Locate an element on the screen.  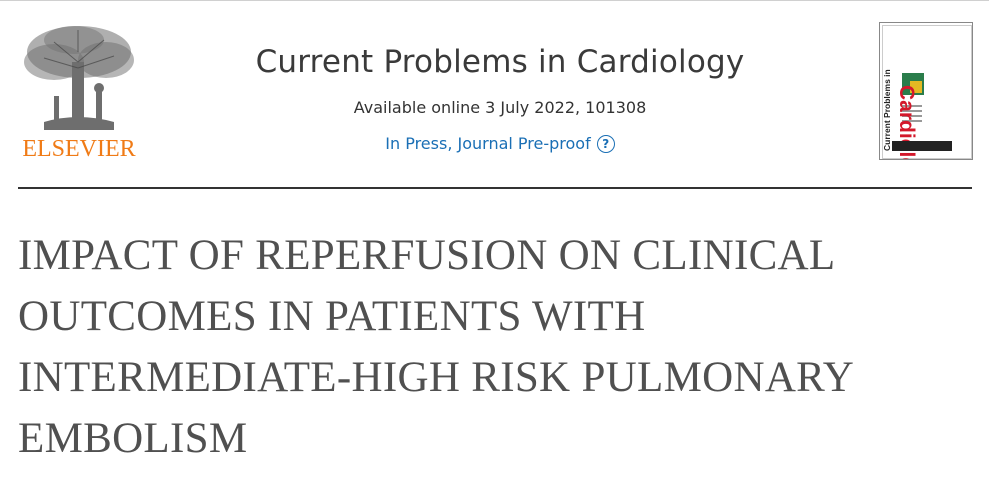
status-link: In Press, Journal Pre-proof is located at coordinates (488, 143).